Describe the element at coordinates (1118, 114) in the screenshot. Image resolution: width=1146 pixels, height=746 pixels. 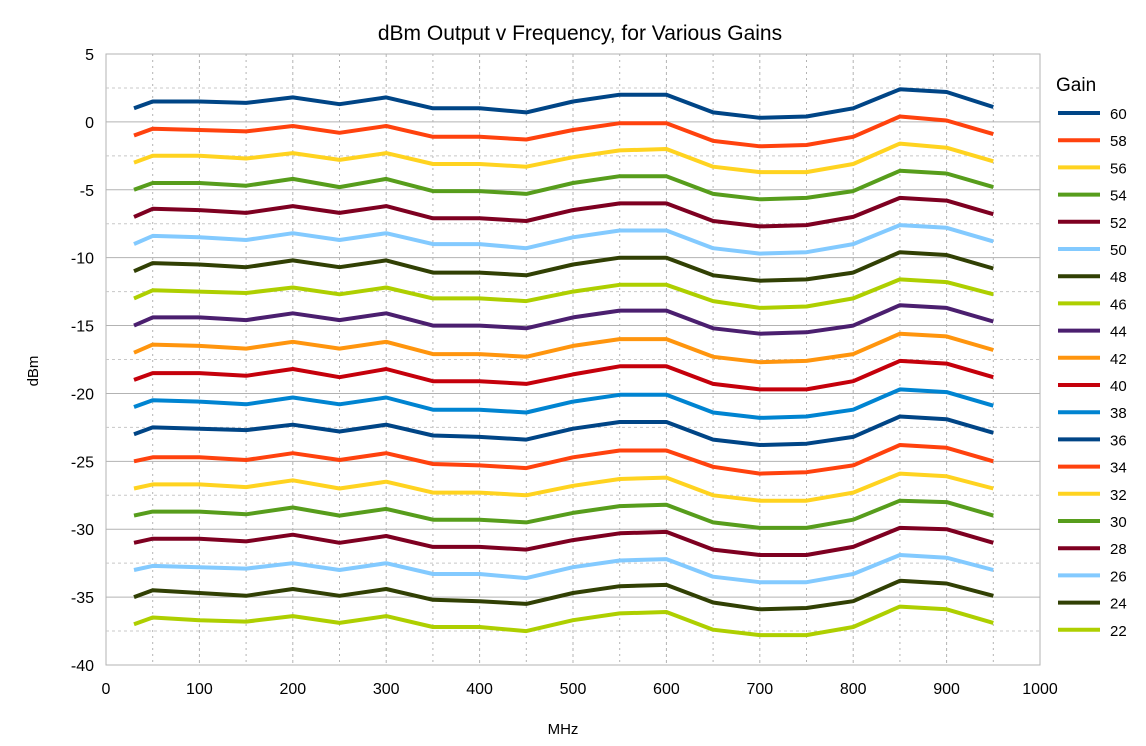
I see `legend-label-60: 60` at that location.